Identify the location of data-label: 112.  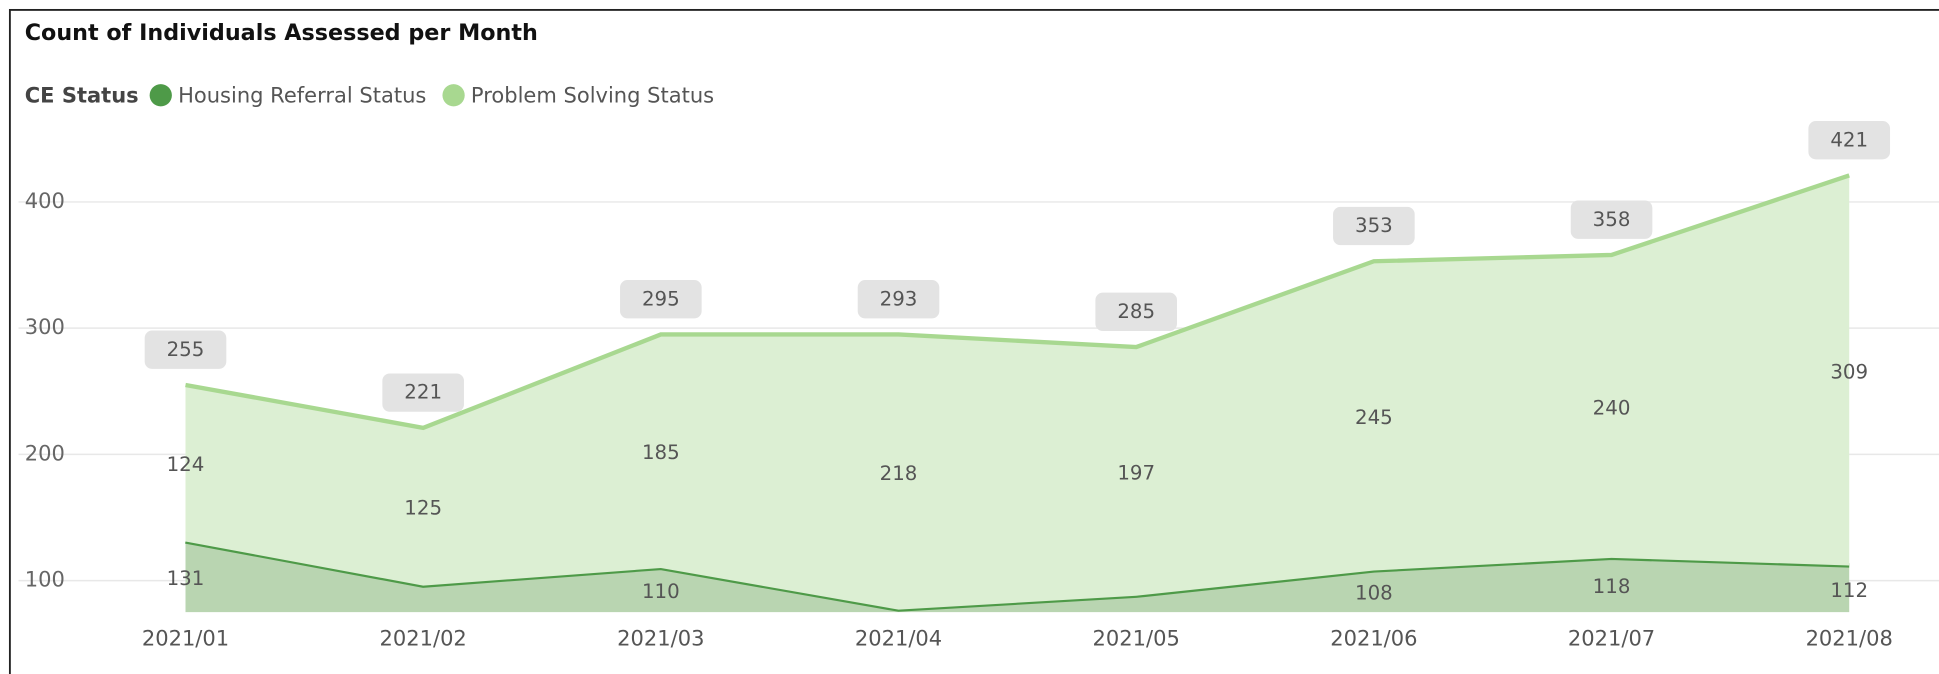
(1849, 590).